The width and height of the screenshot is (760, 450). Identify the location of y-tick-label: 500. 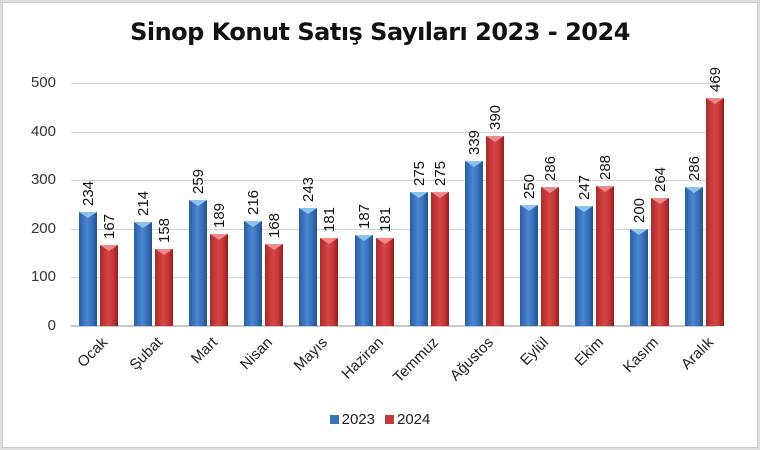
(43, 82).